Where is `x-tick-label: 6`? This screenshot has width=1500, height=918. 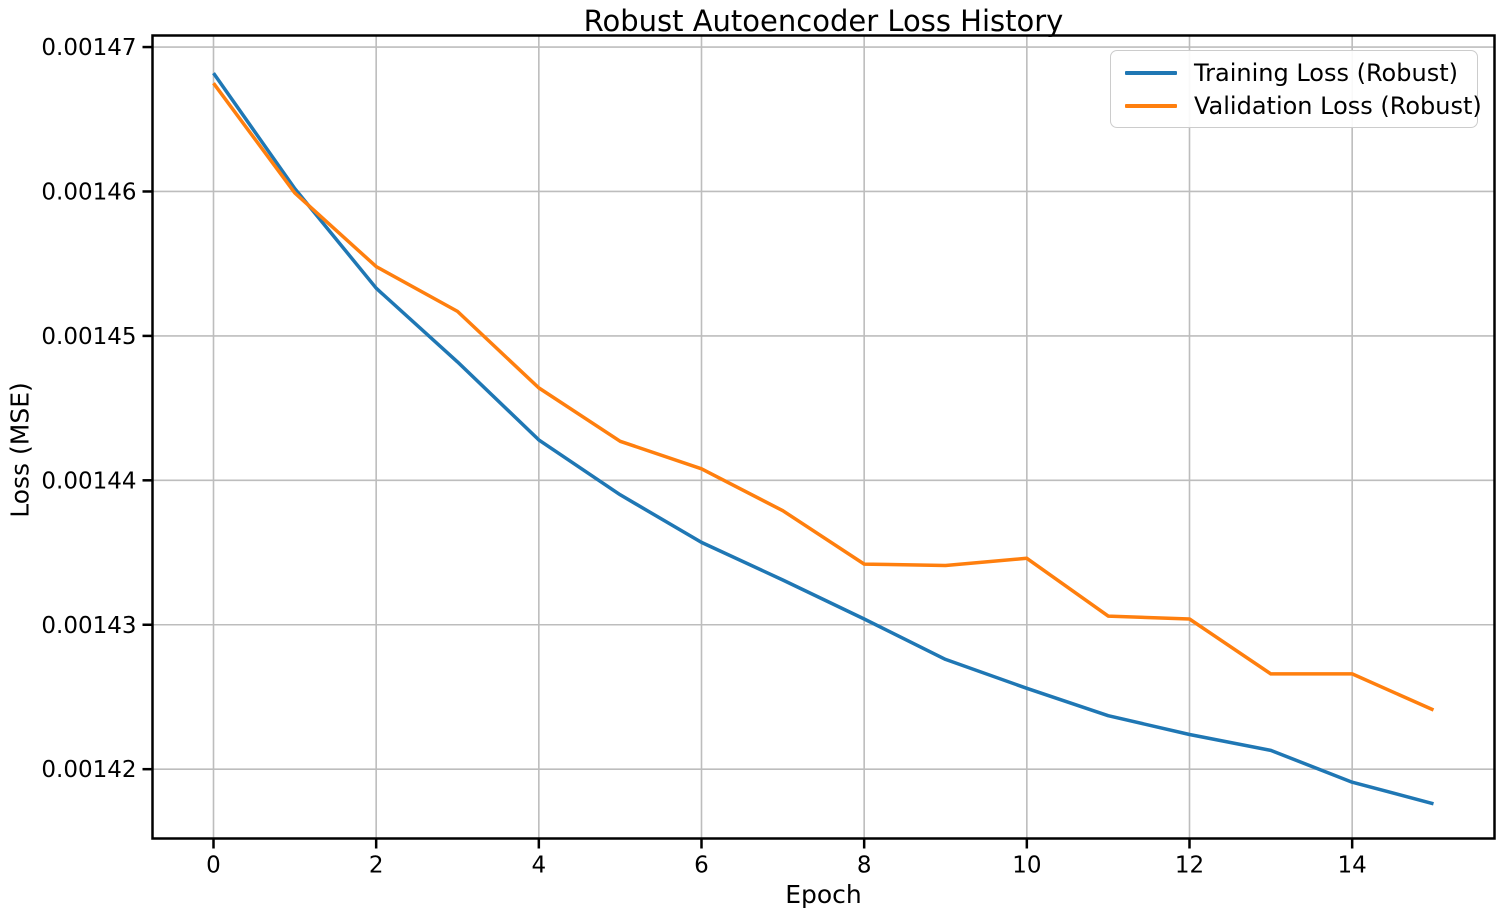 x-tick-label: 6 is located at coordinates (701, 866).